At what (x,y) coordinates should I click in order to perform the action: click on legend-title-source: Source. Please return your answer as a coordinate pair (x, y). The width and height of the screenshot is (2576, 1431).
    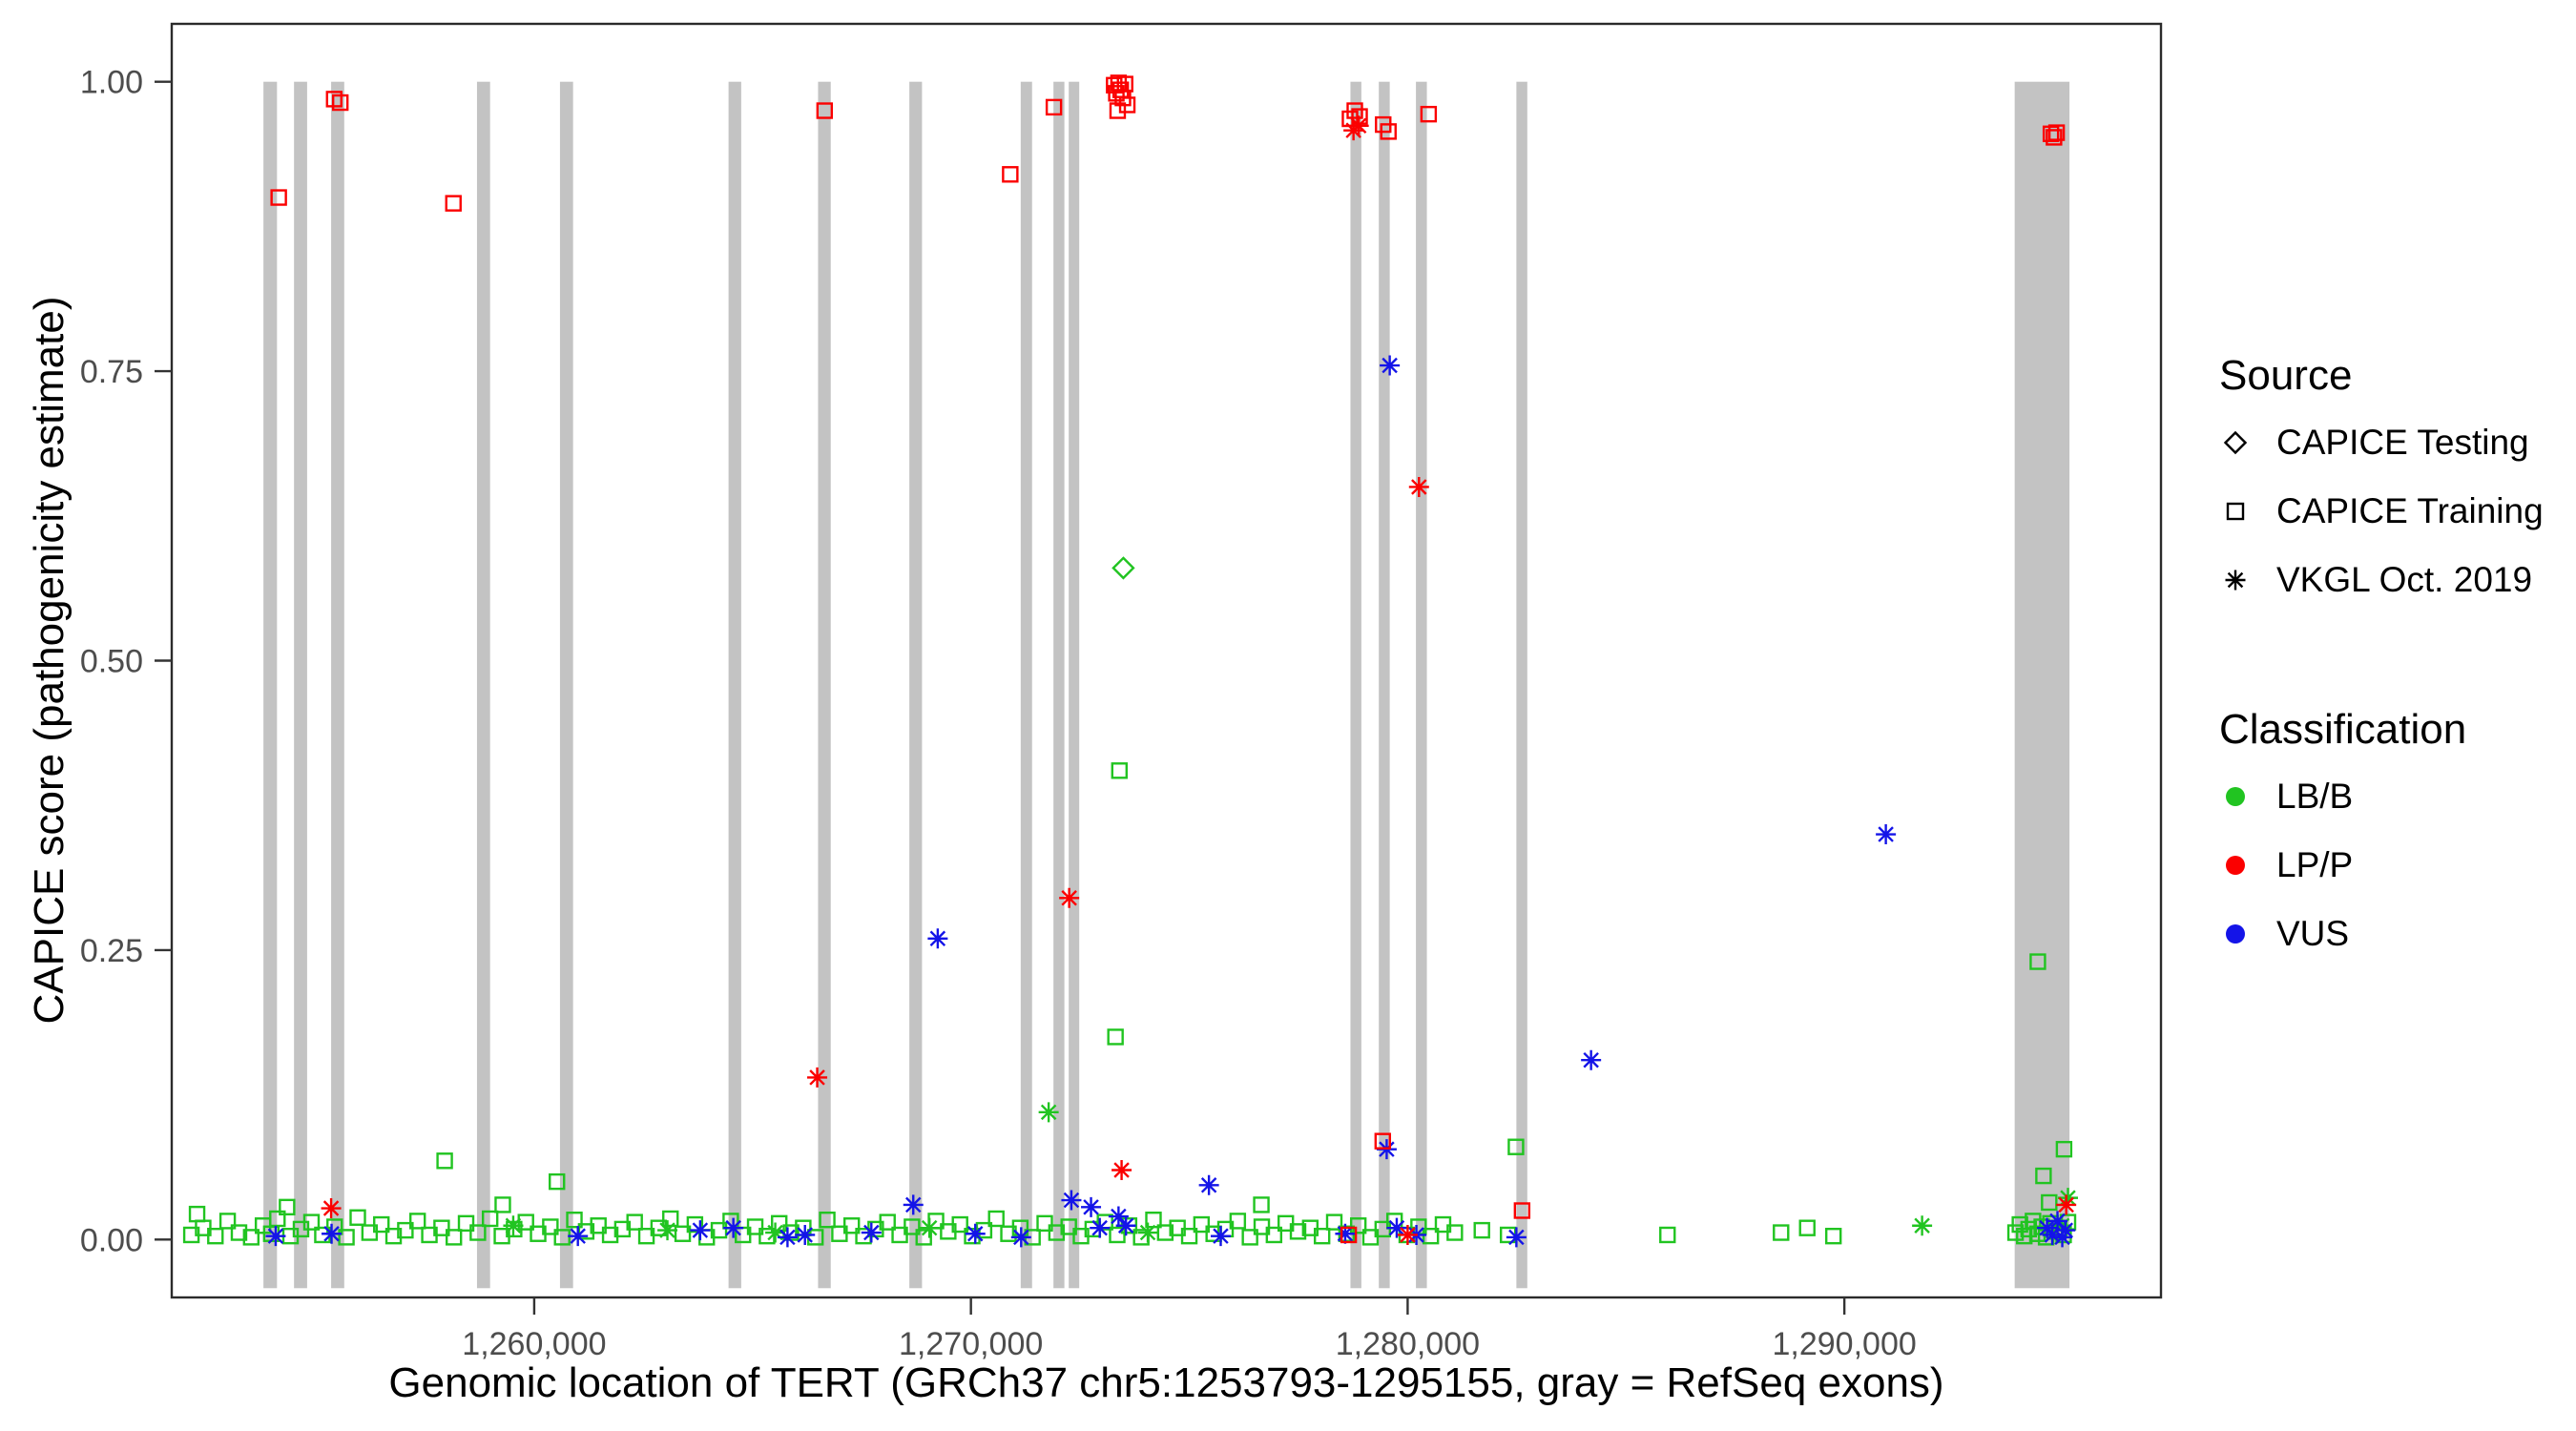
    Looking at the image, I should click on (2286, 375).